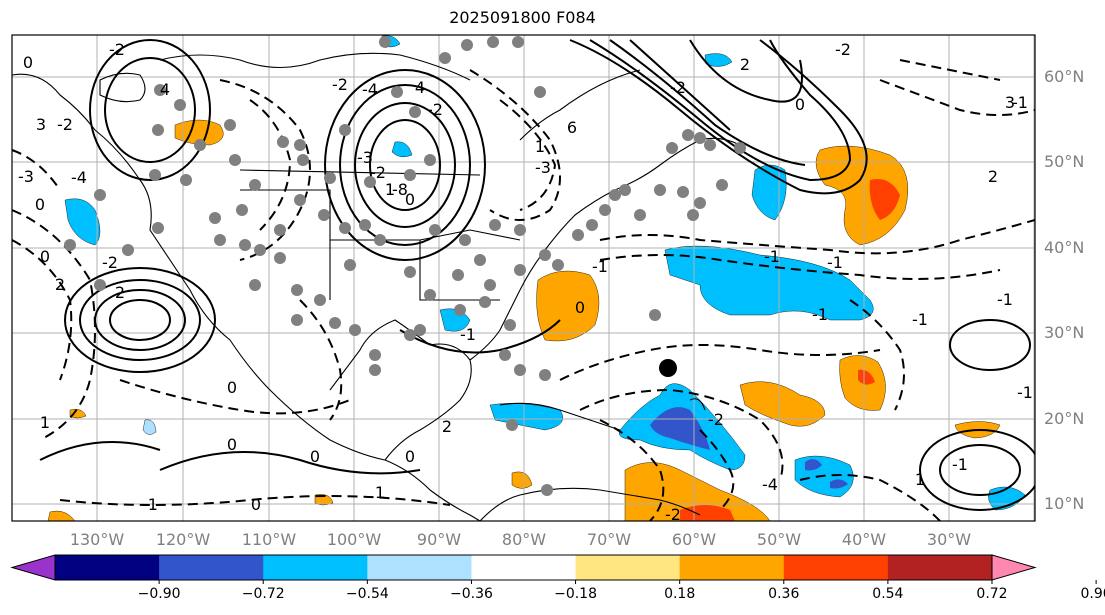 The height and width of the screenshot is (615, 1105). Describe the element at coordinates (609, 539) in the screenshot. I see `longitude-label: 70°W` at that location.